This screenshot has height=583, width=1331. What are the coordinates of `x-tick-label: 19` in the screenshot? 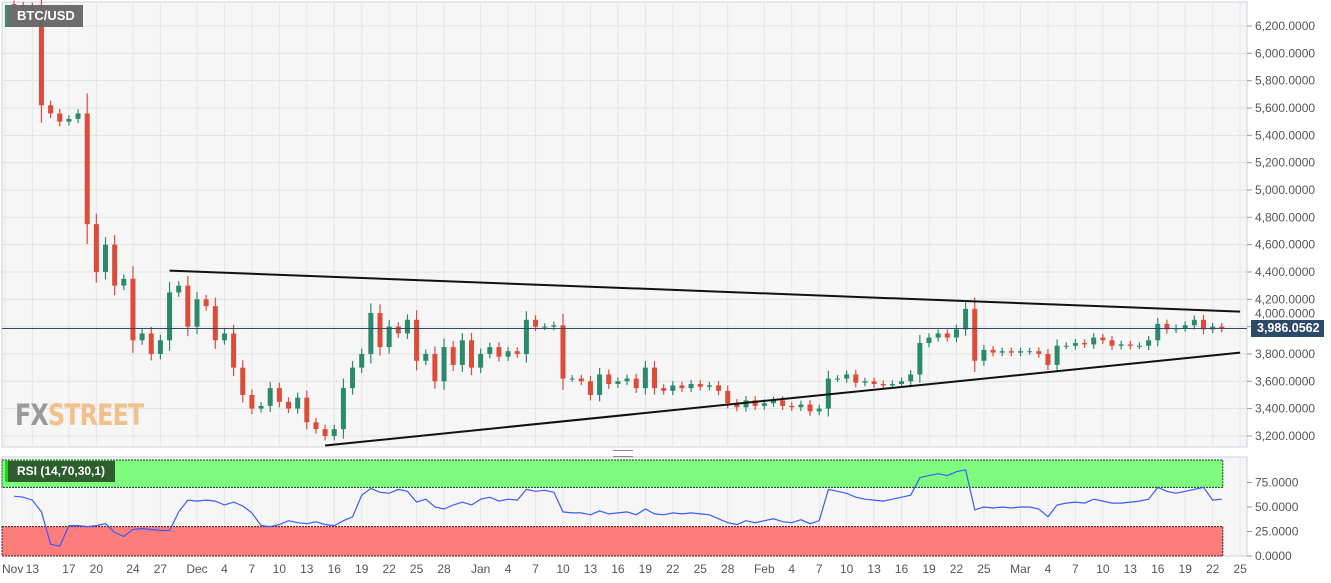 It's located at (362, 569).